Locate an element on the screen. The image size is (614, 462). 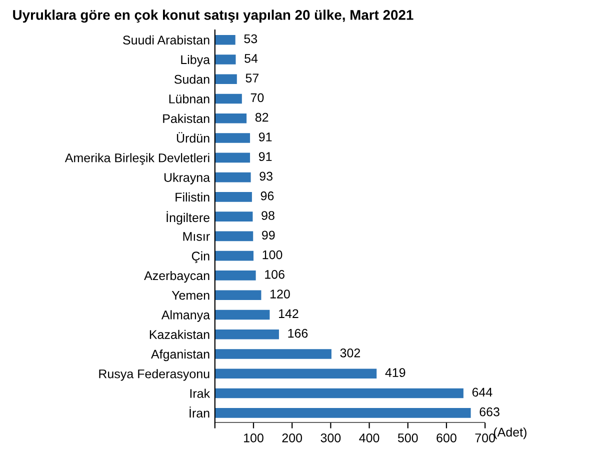
data-label: 53 is located at coordinates (251, 39).